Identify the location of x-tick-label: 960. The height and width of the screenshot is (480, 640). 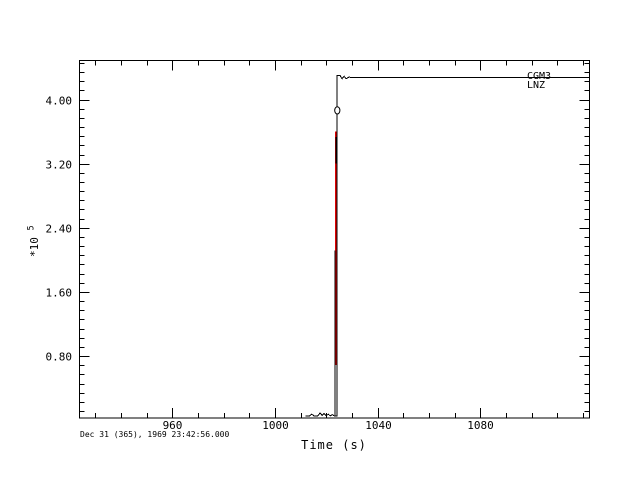
(173, 425).